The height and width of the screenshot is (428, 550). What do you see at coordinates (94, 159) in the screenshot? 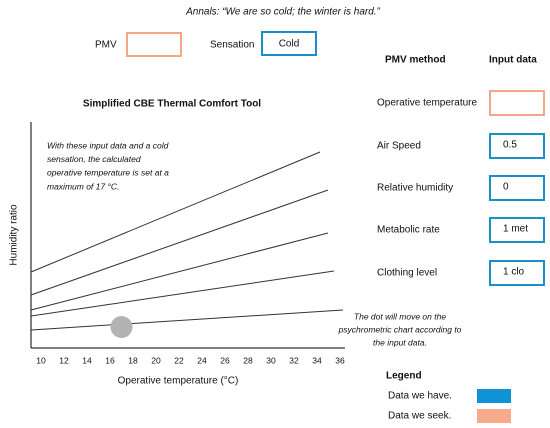
I see `annotation: sensation, the calculated` at bounding box center [94, 159].